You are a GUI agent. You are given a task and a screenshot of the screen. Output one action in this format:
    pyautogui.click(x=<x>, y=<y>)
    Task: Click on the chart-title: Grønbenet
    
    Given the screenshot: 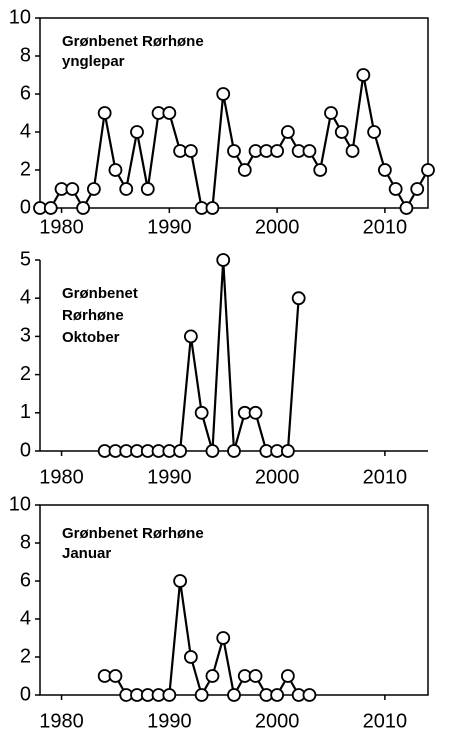 What is the action you would take?
    pyautogui.click(x=100, y=293)
    